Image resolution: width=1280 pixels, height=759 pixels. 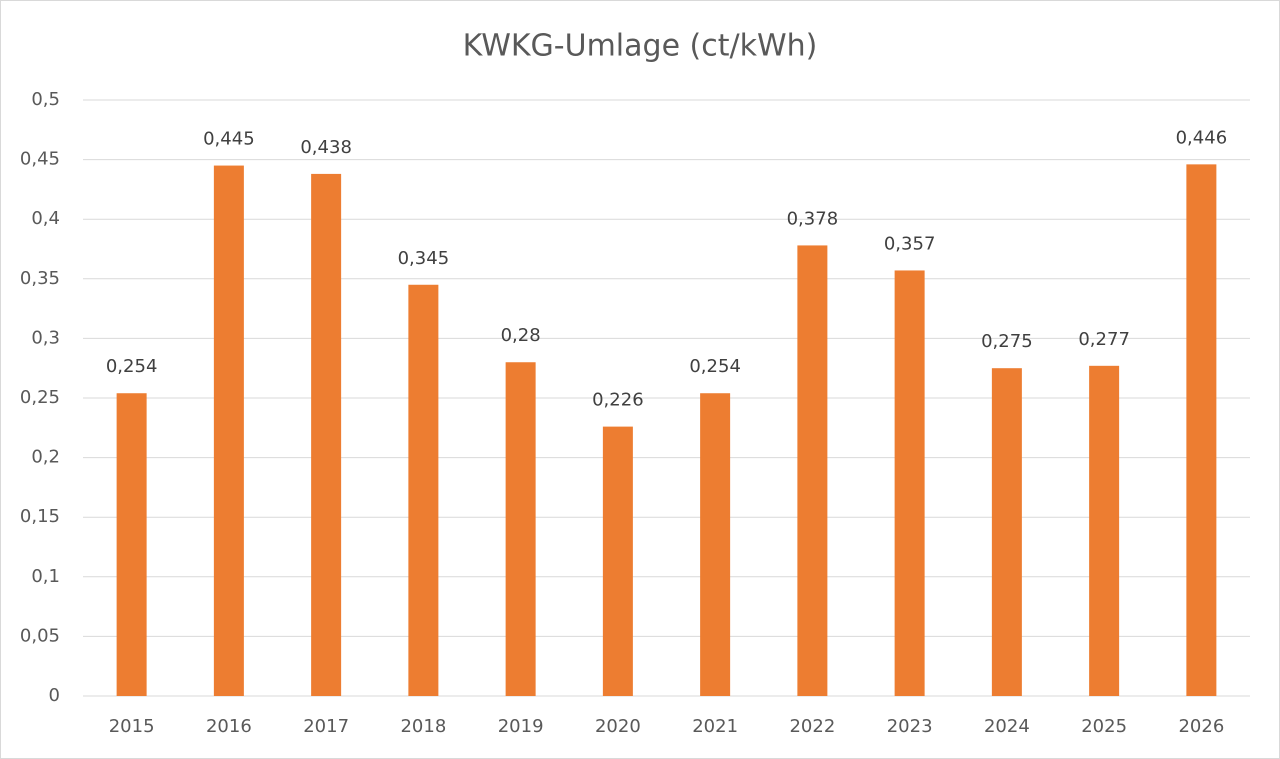 I want to click on data-label: 0,446, so click(x=1202, y=137).